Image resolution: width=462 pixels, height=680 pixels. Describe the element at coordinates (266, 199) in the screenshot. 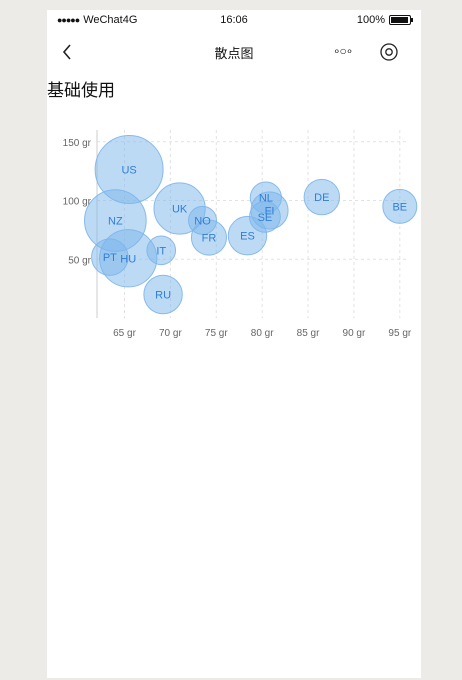

I see `bubble-label-nl: NL` at that location.